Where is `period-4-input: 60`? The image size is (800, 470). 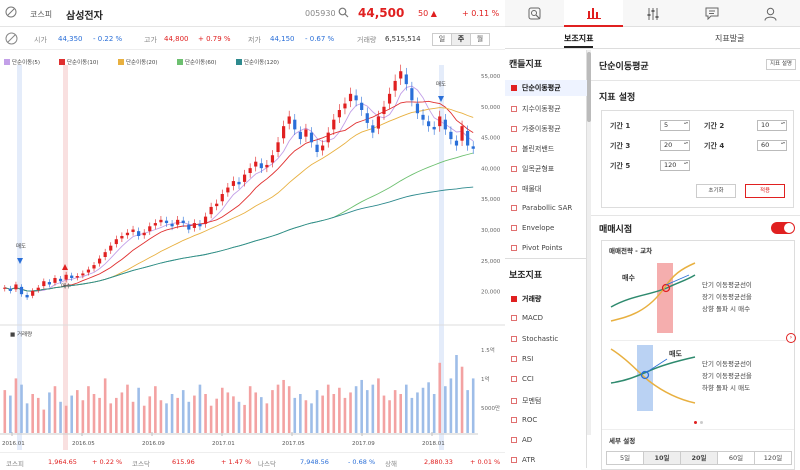 period-4-input: 60 is located at coordinates (772, 145).